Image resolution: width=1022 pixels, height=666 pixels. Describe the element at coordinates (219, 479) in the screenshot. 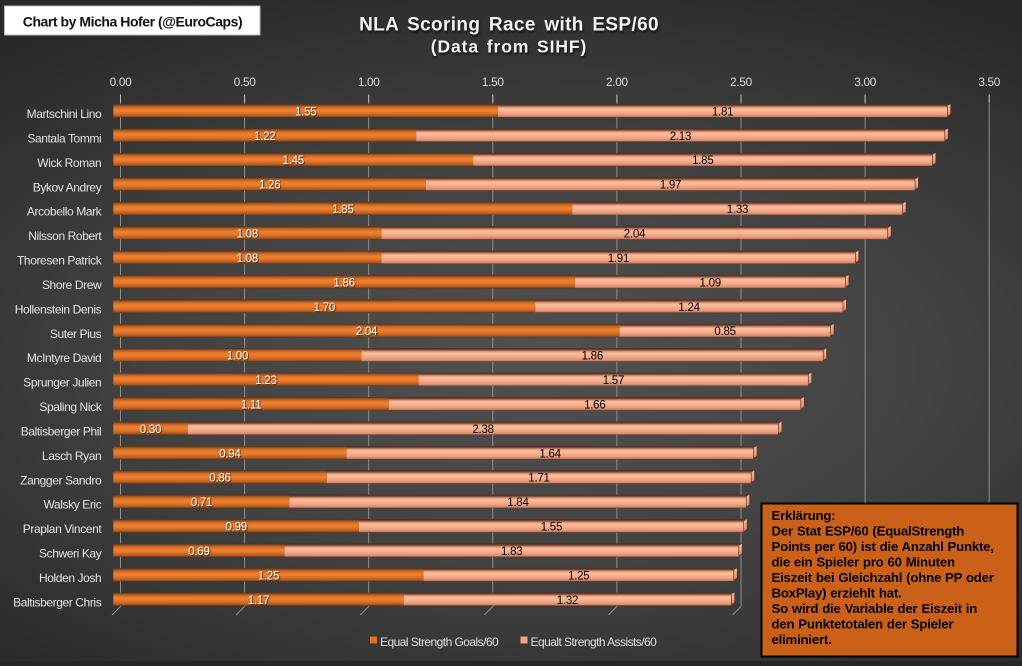

I see `svg-text: 0.86` at that location.